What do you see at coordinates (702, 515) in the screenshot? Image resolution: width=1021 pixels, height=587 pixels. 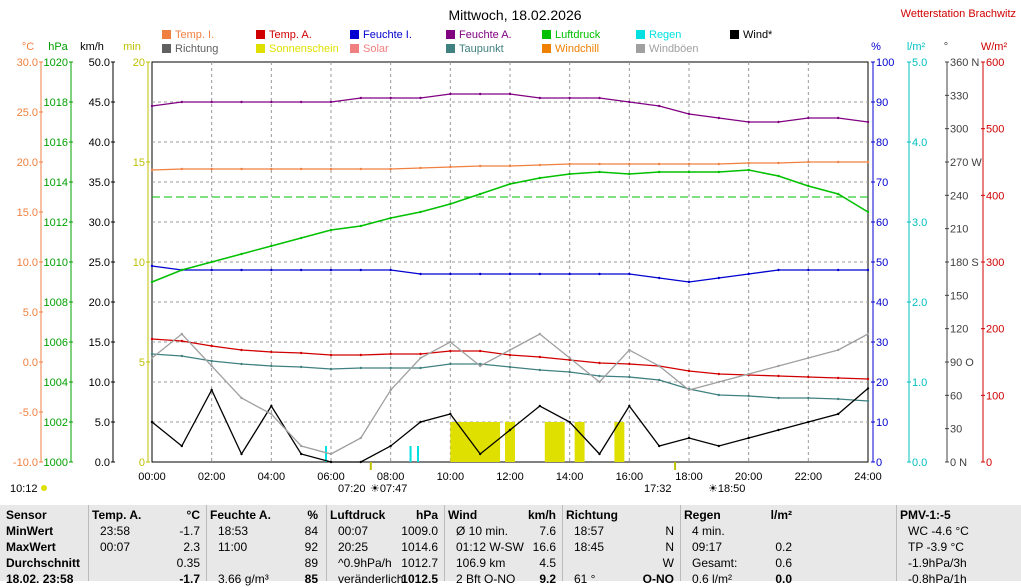 I see `column-header: Regen` at bounding box center [702, 515].